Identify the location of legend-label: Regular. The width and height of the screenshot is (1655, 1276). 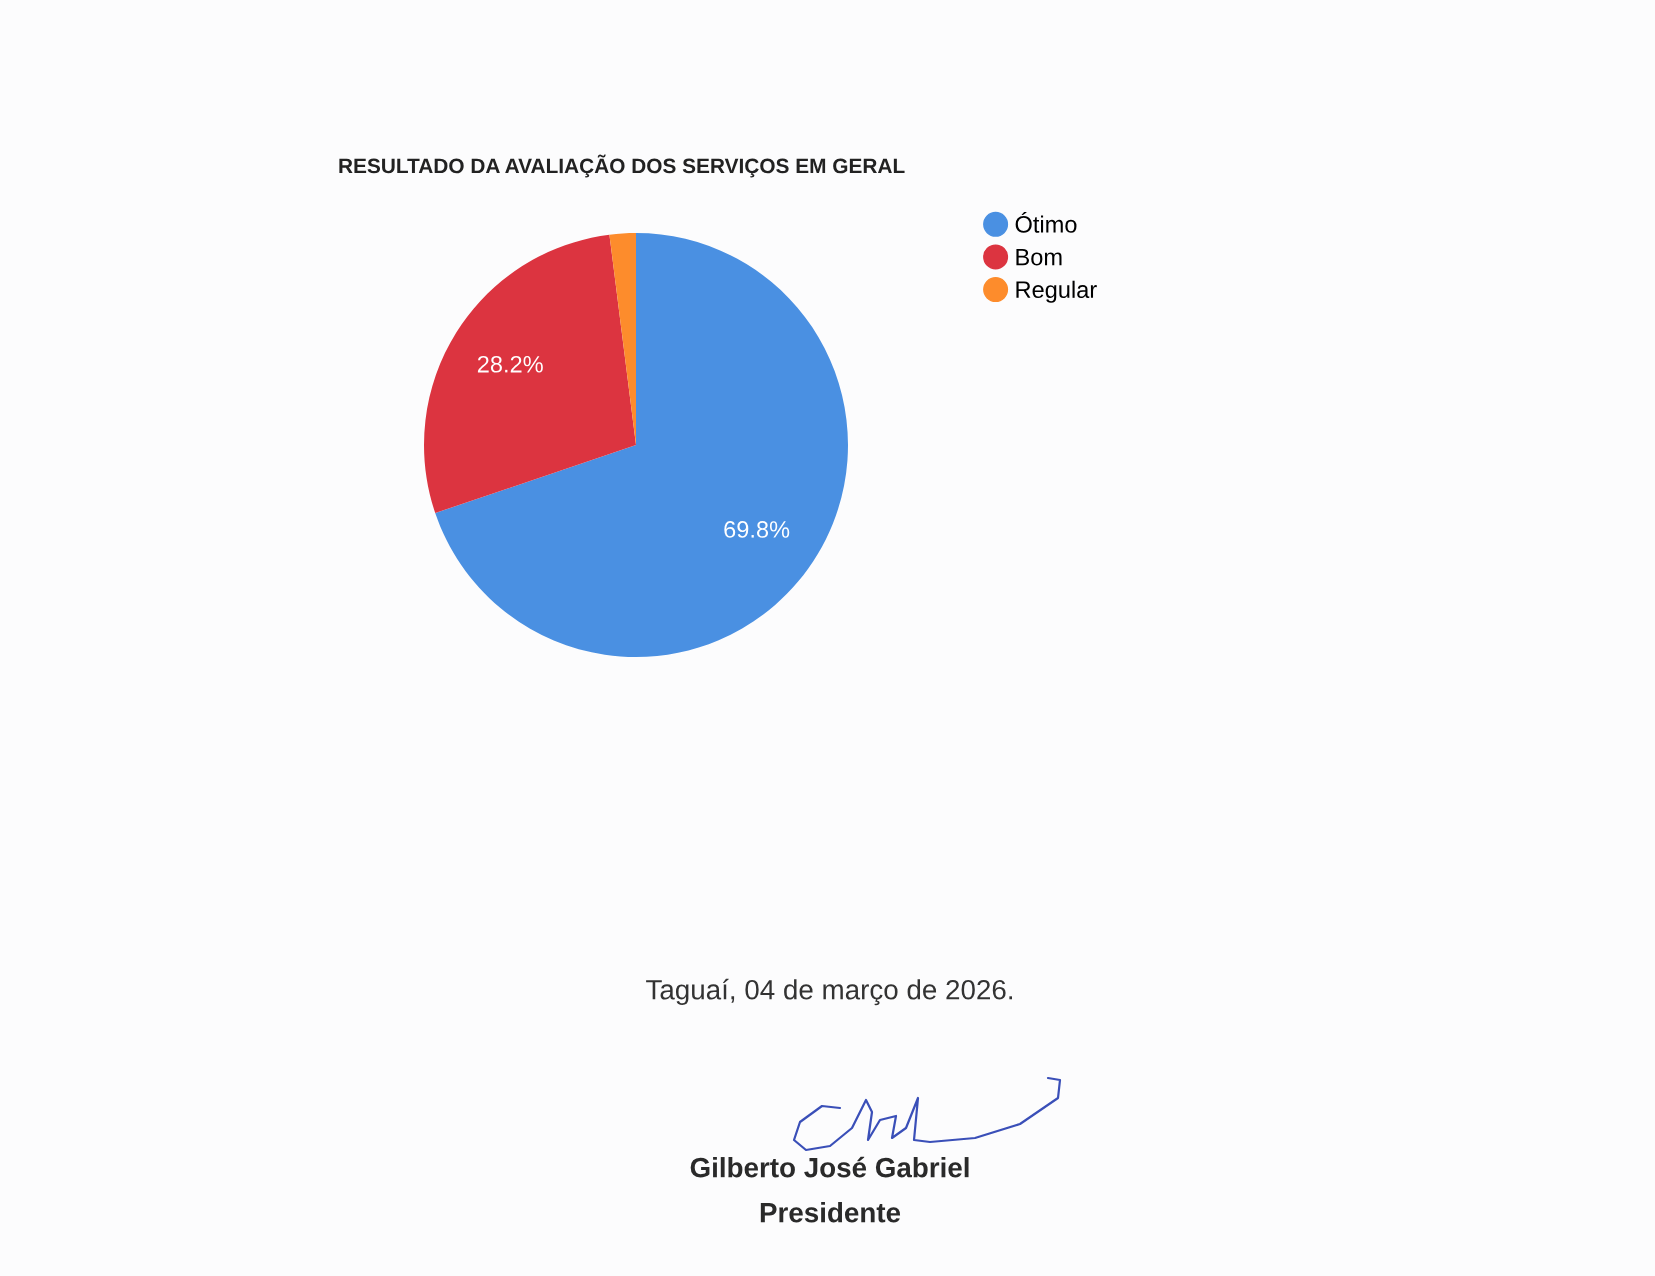
(1056, 291).